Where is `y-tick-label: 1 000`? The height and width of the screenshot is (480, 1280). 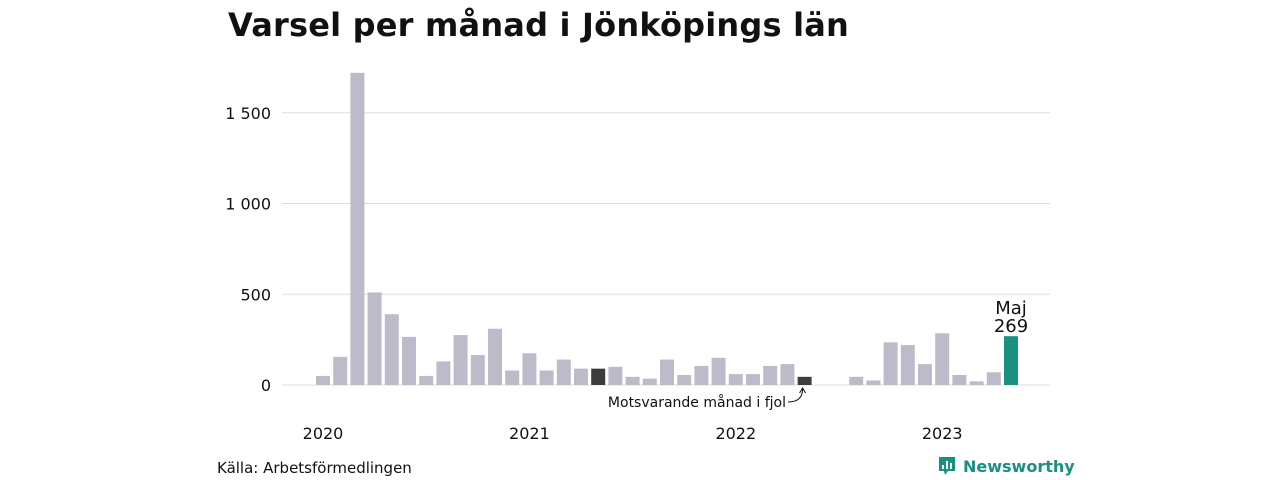 y-tick-label: 1 000 is located at coordinates (248, 204).